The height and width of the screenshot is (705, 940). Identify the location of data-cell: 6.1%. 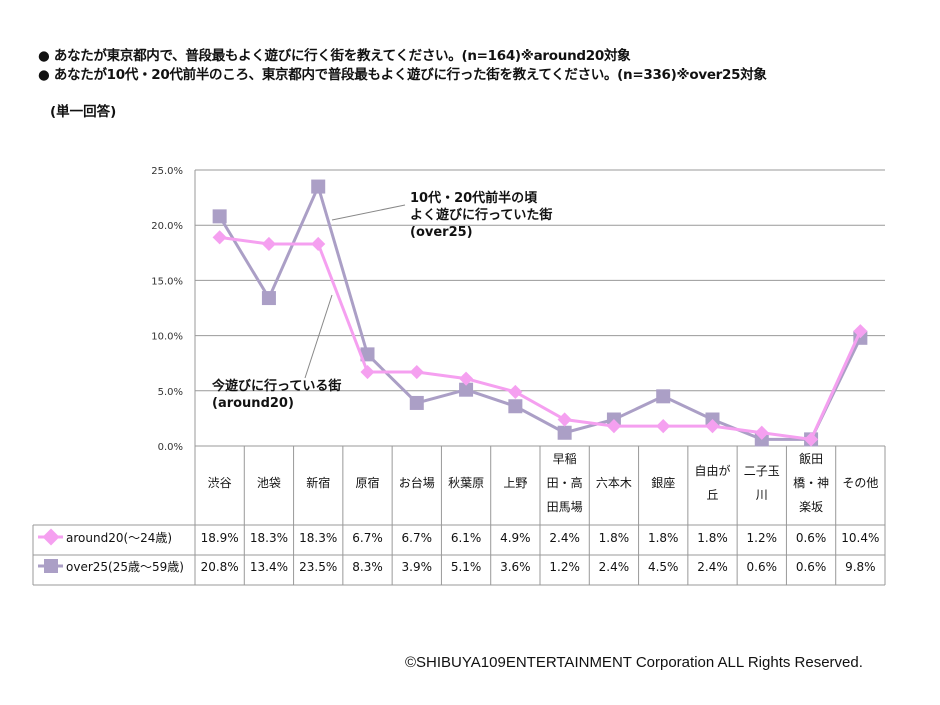
(466, 538).